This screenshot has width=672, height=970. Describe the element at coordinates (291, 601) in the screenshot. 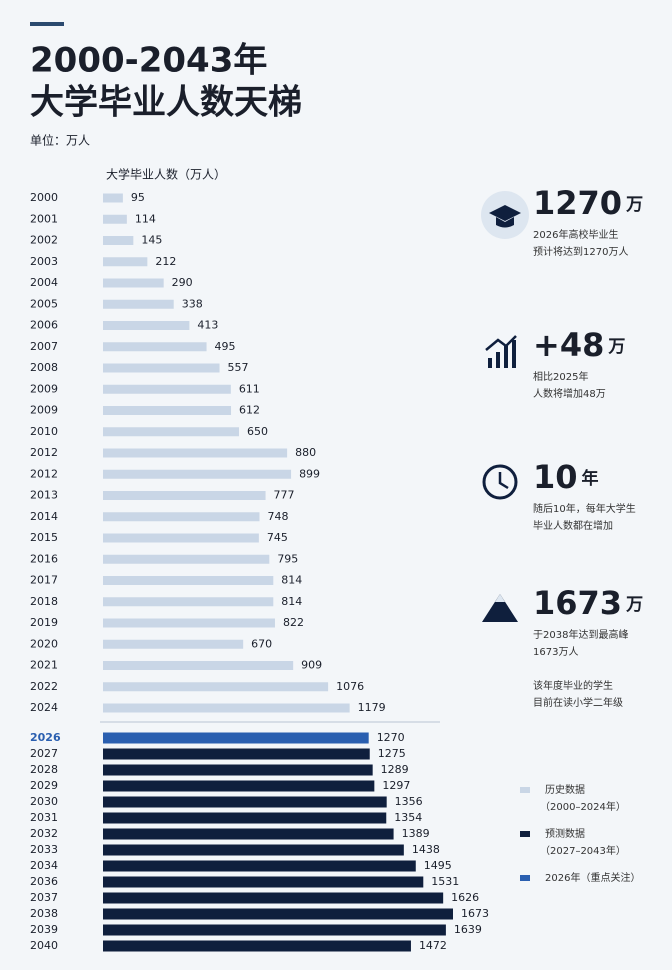

I see `value-label: 814` at that location.